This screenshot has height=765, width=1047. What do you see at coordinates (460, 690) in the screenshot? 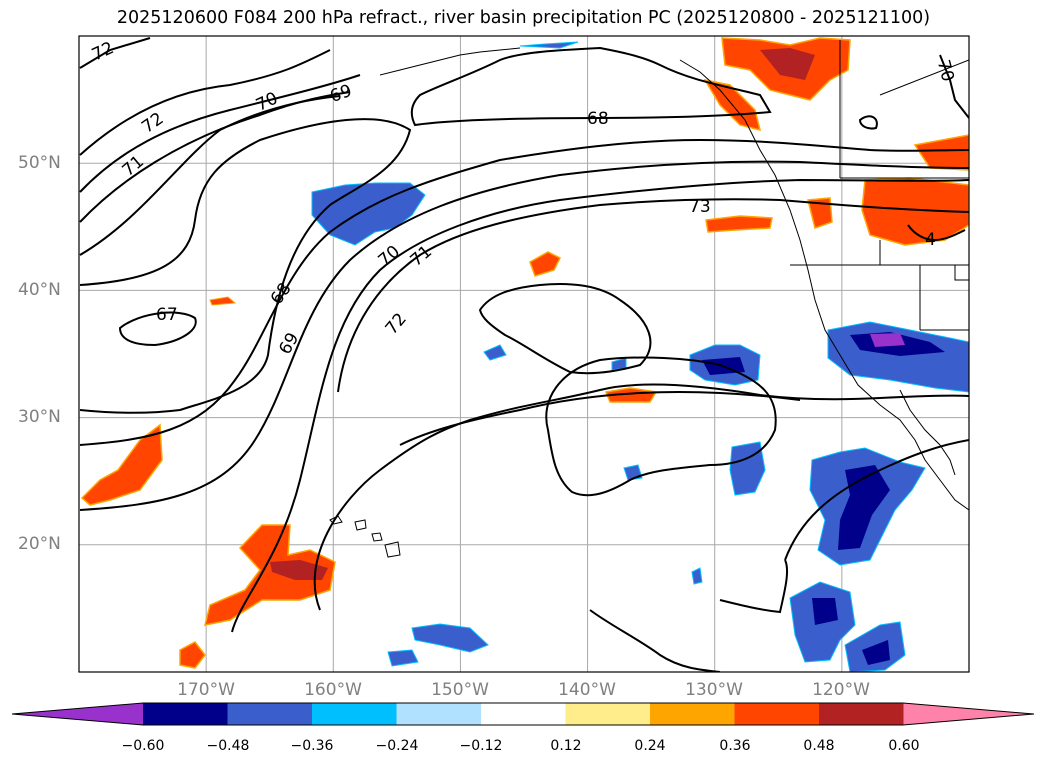
I see `lon-label: 150°W` at bounding box center [460, 690].